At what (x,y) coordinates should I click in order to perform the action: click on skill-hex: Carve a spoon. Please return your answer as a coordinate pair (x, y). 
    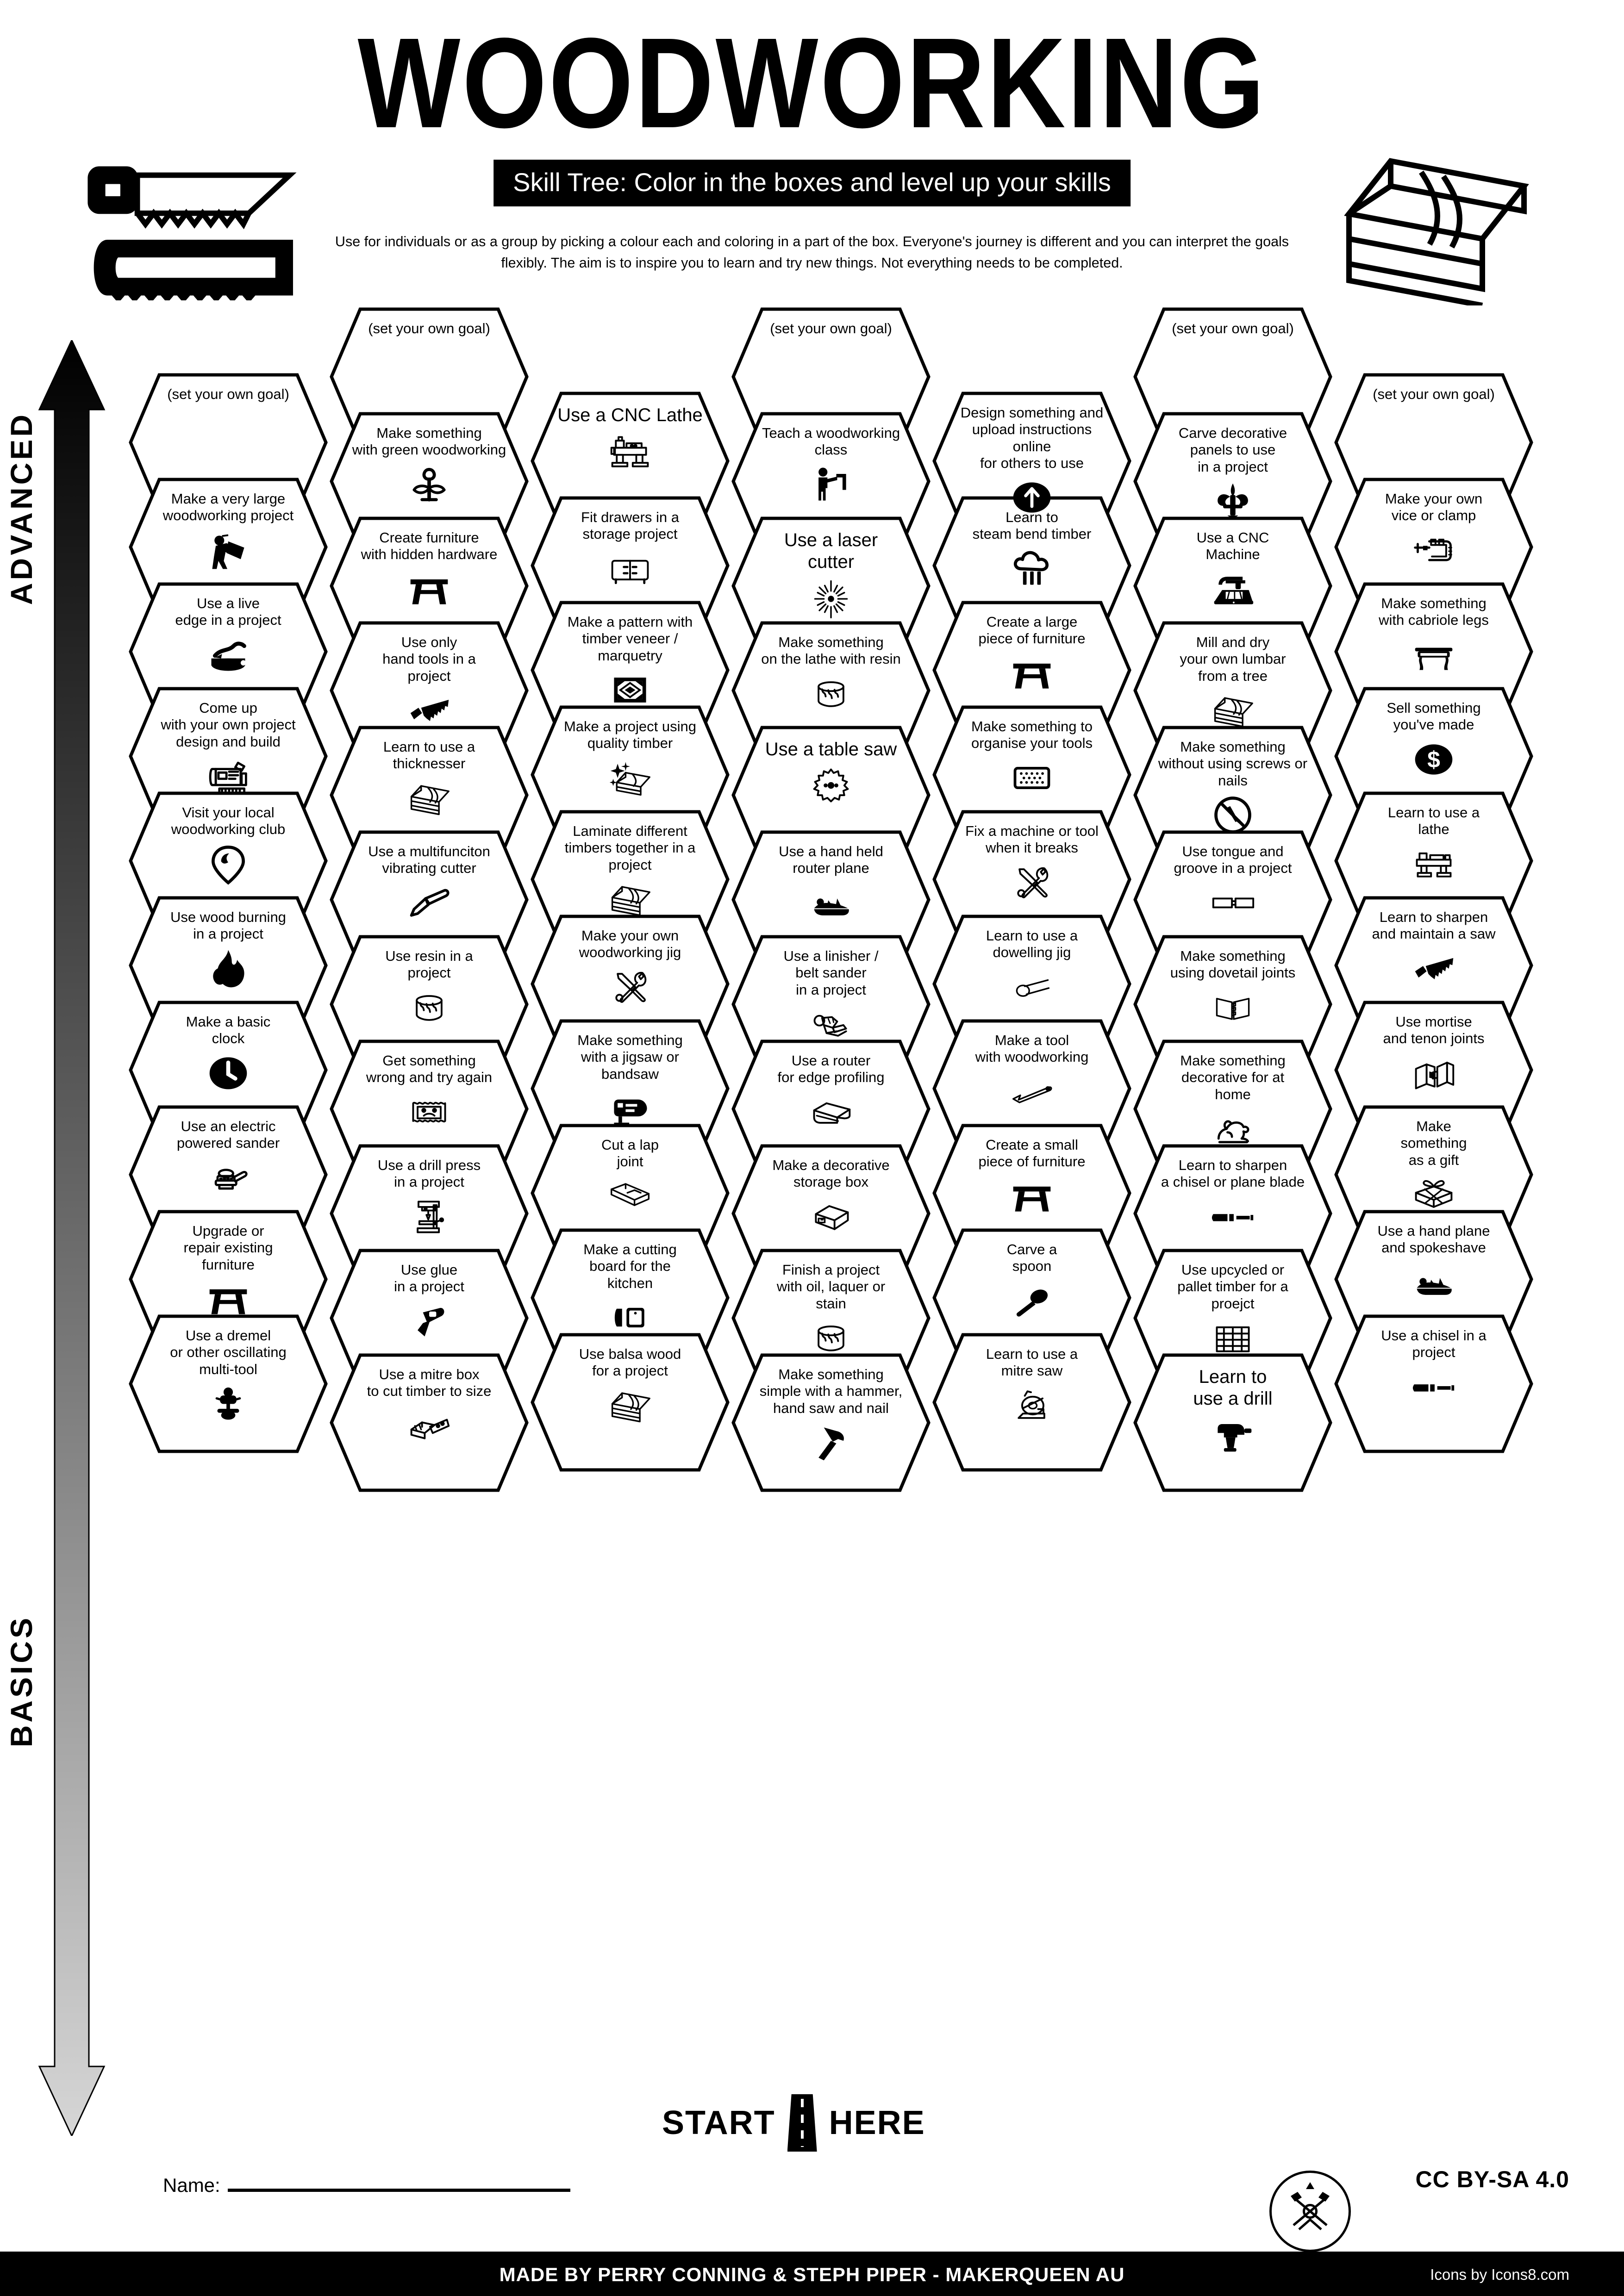
    Looking at the image, I should click on (1031, 1297).